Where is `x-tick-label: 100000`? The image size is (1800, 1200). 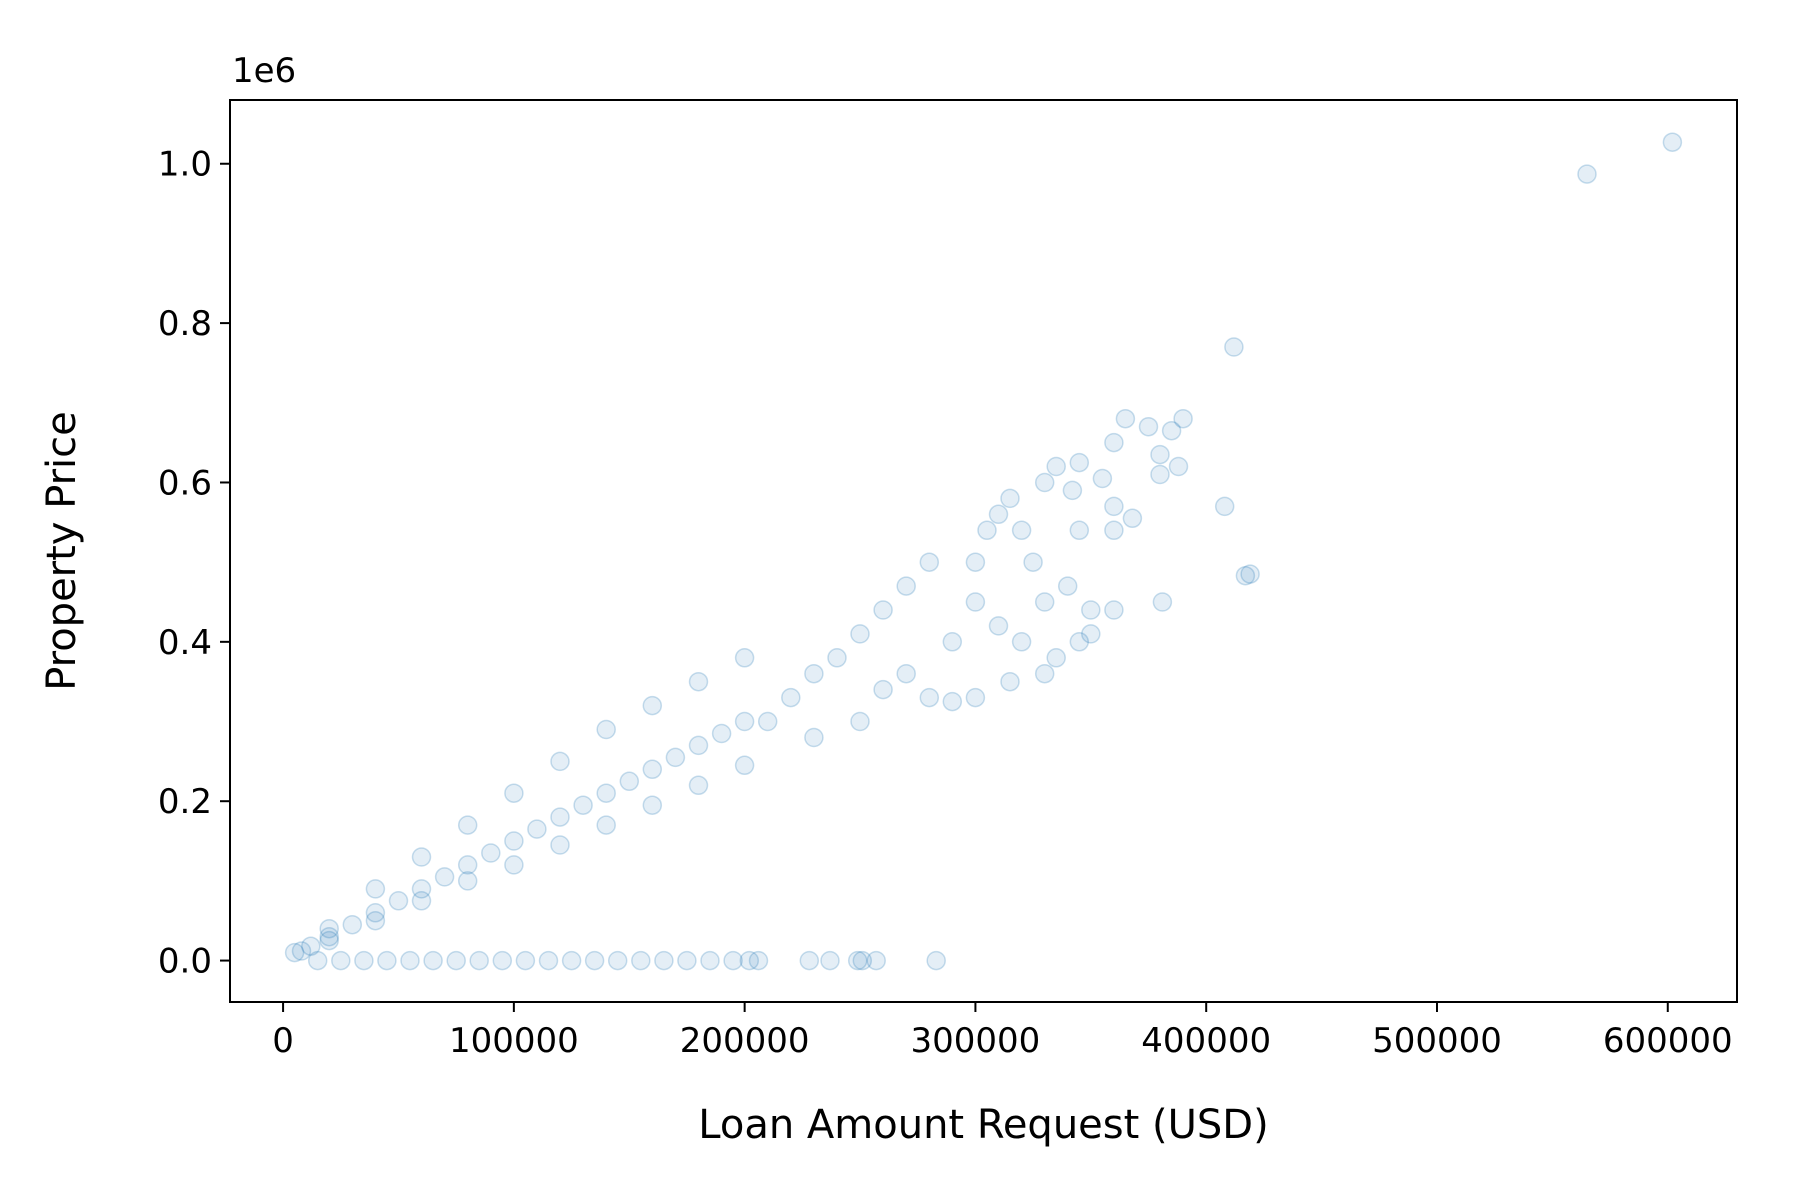 x-tick-label: 100000 is located at coordinates (514, 1041).